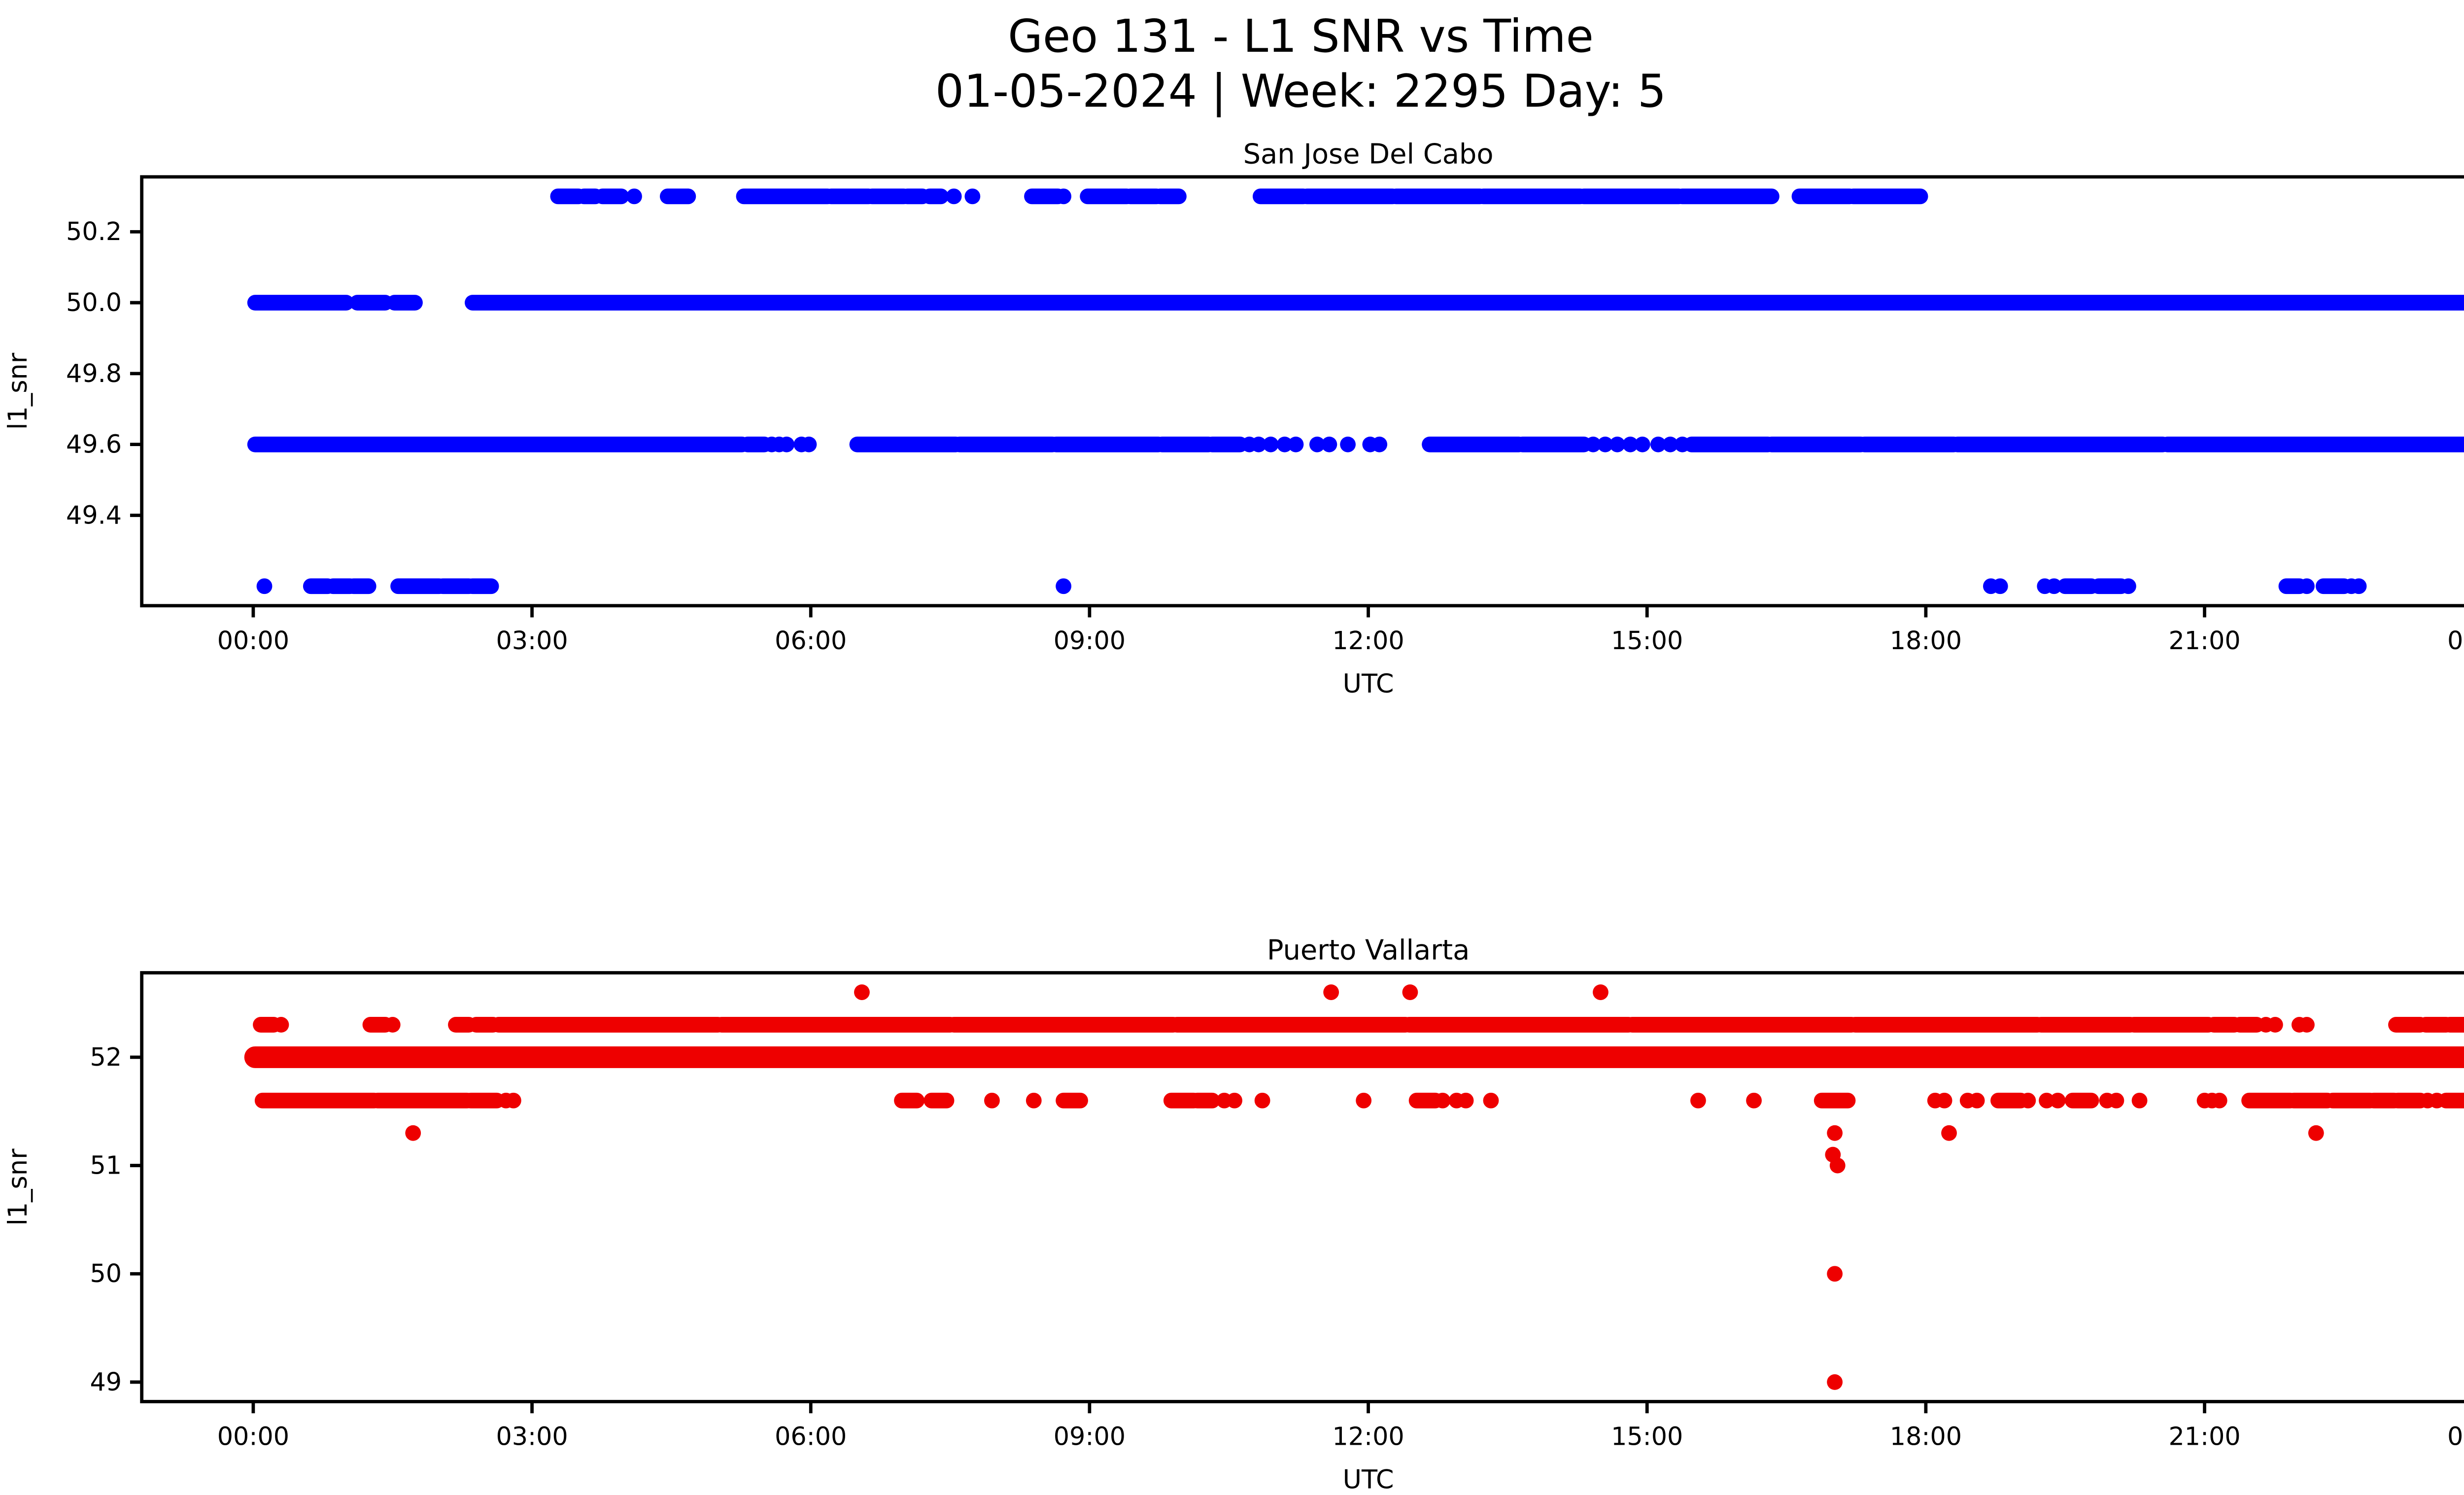 The height and width of the screenshot is (1495, 2464). Describe the element at coordinates (106, 1381) in the screenshot. I see `y-tick-label: 49` at that location.